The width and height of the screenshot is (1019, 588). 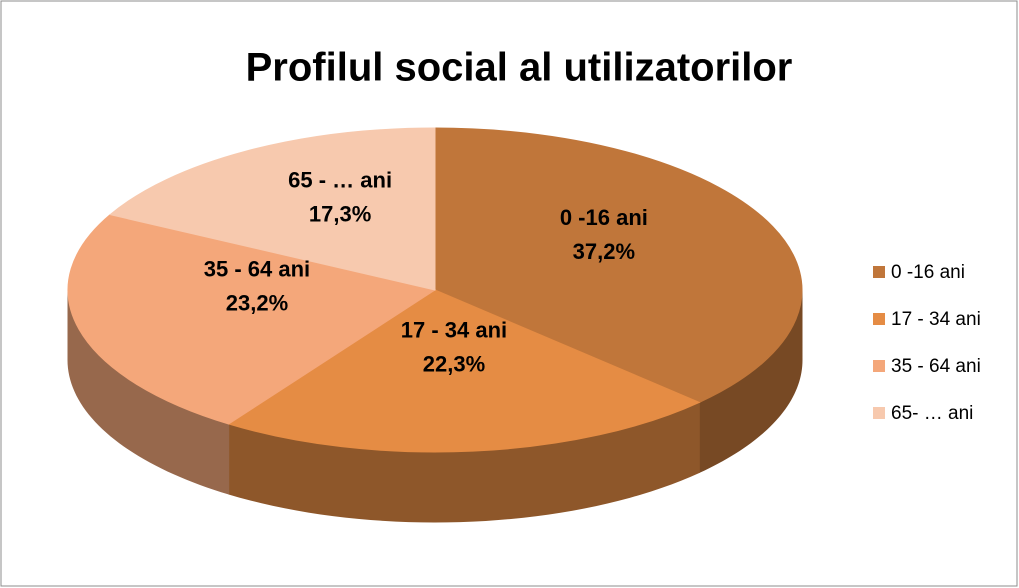 I want to click on legend-label: 35 - 64 ani, so click(x=936, y=366).